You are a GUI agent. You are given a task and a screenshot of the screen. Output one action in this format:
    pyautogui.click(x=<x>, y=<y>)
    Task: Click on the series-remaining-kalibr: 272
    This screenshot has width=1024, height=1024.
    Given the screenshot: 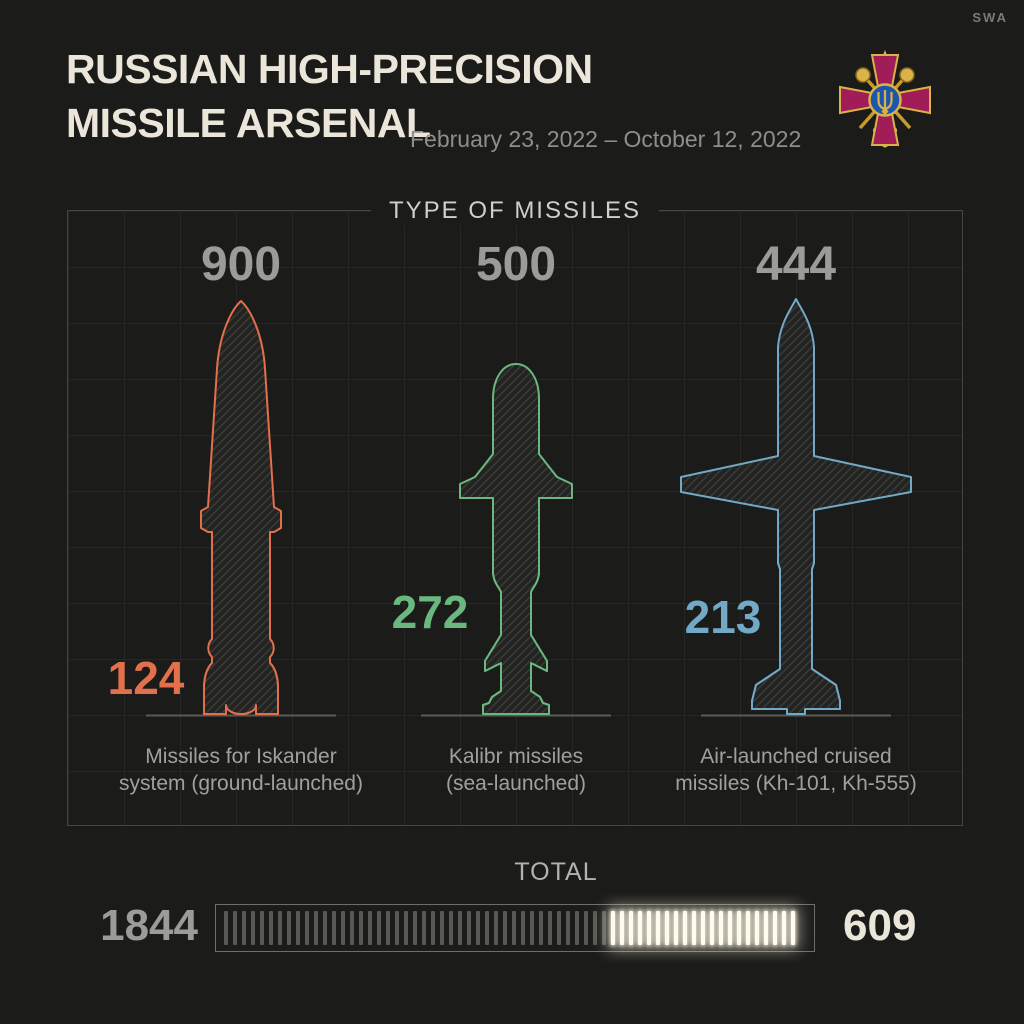 What is the action you would take?
    pyautogui.click(x=430, y=612)
    